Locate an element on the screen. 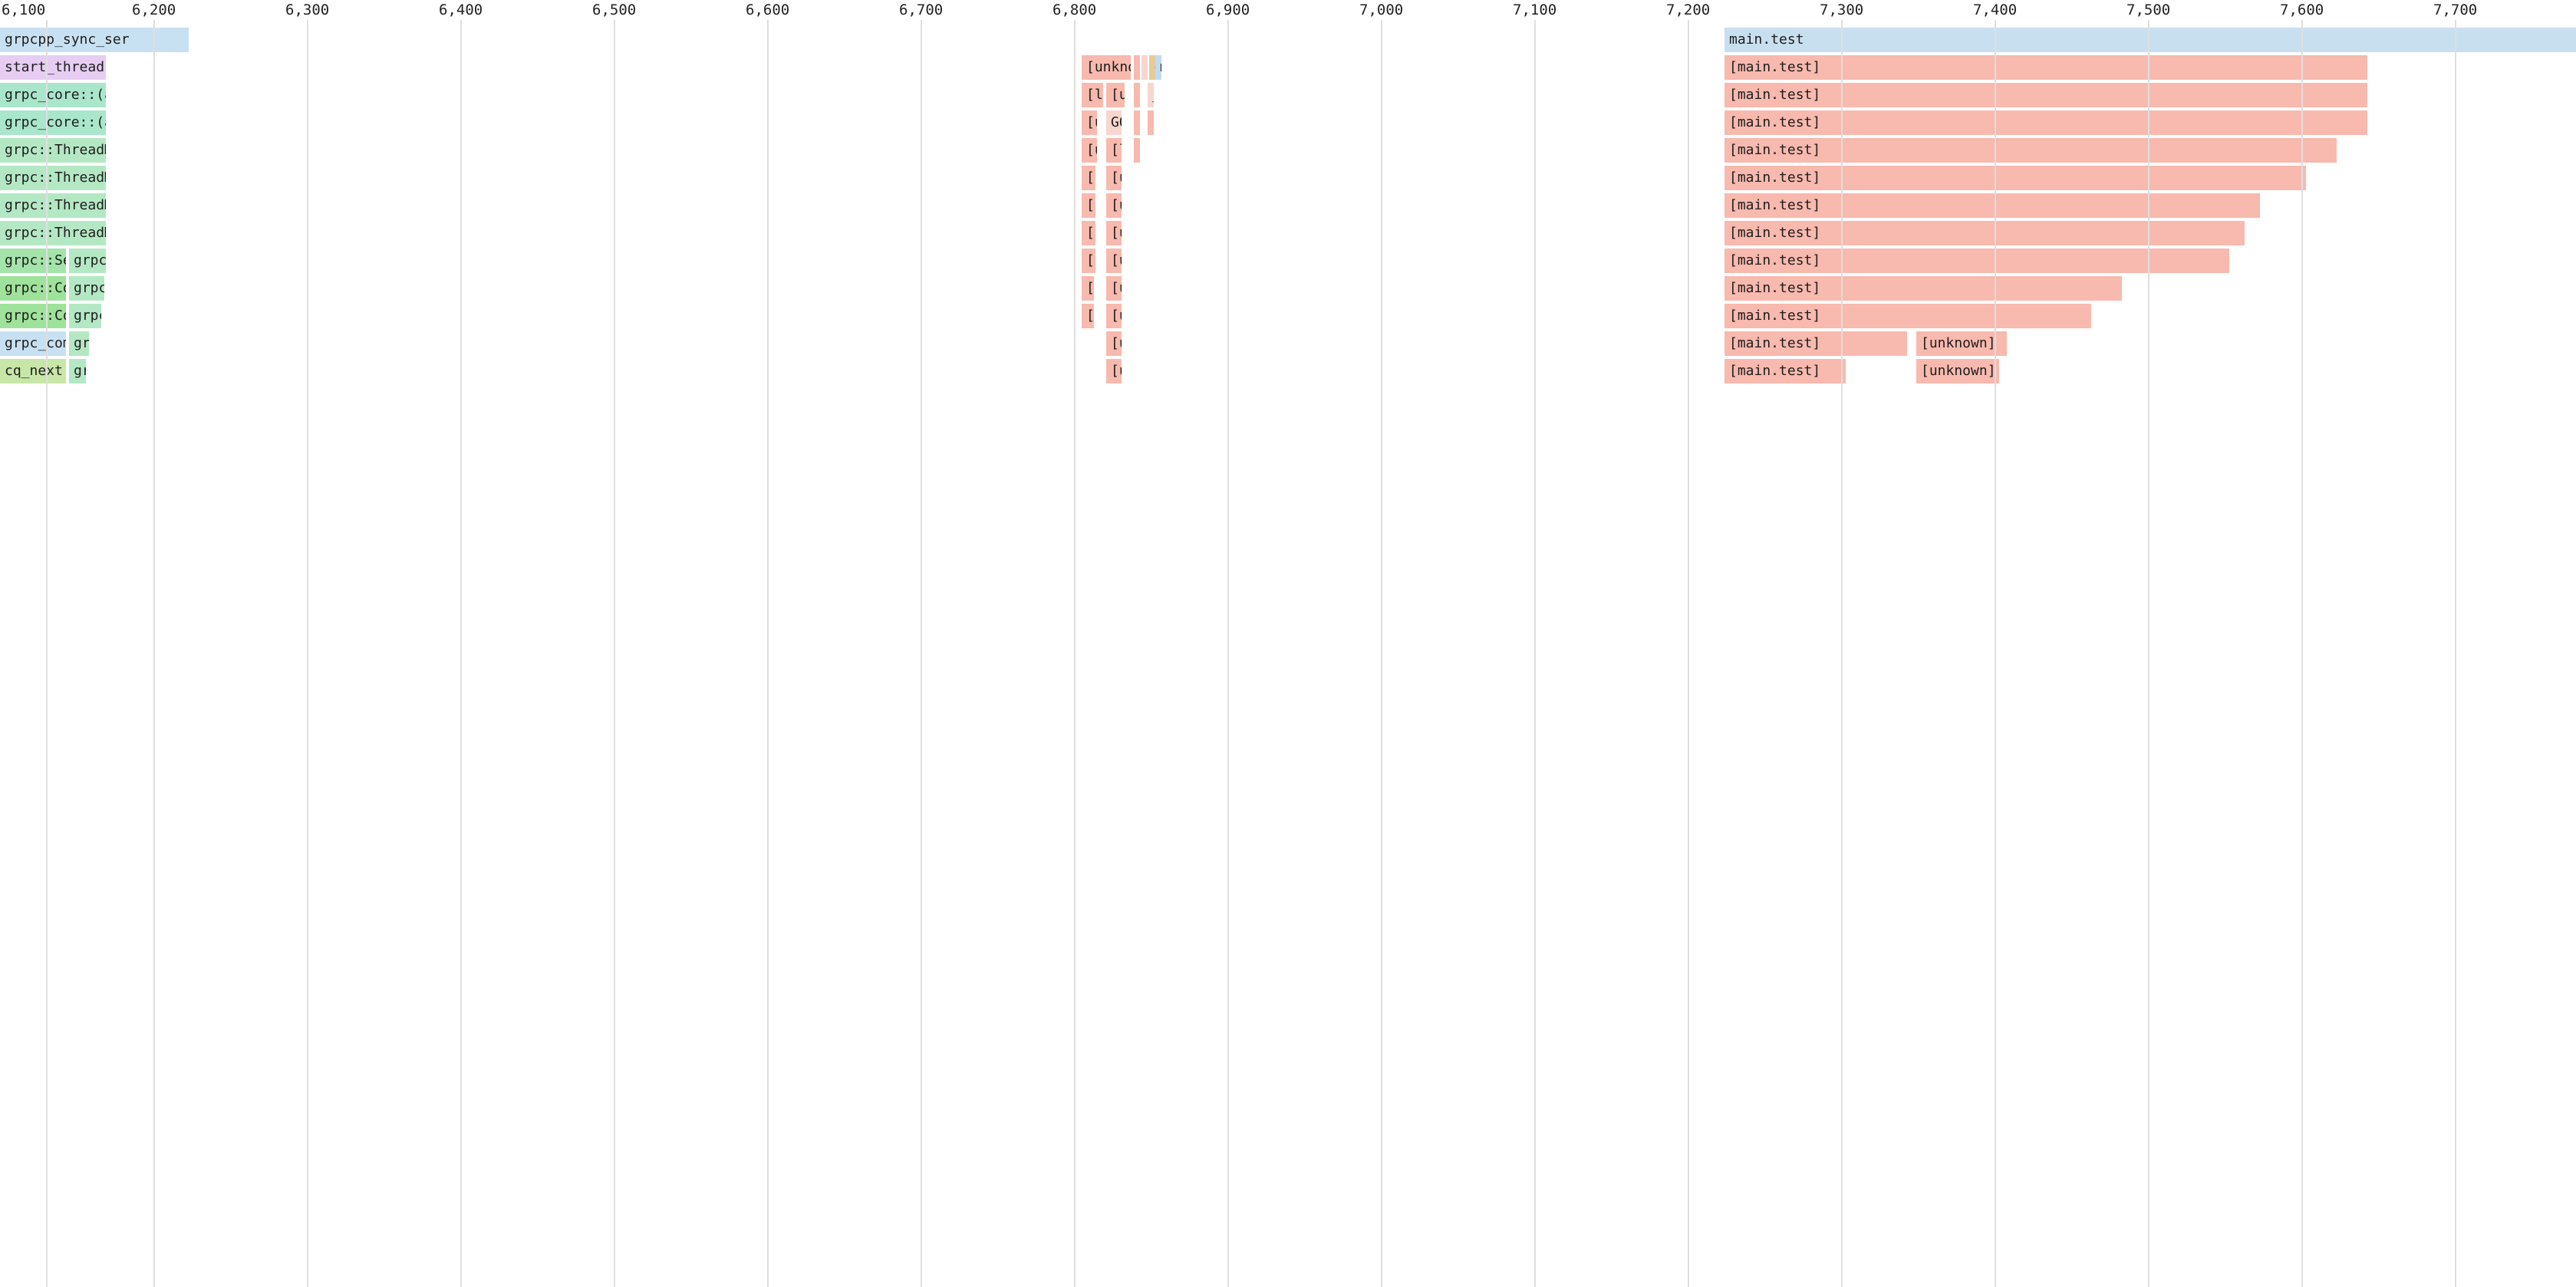 The height and width of the screenshot is (1287, 2576). flame-frame: grpc::Server::SyncRequest::Run is located at coordinates (87, 289).